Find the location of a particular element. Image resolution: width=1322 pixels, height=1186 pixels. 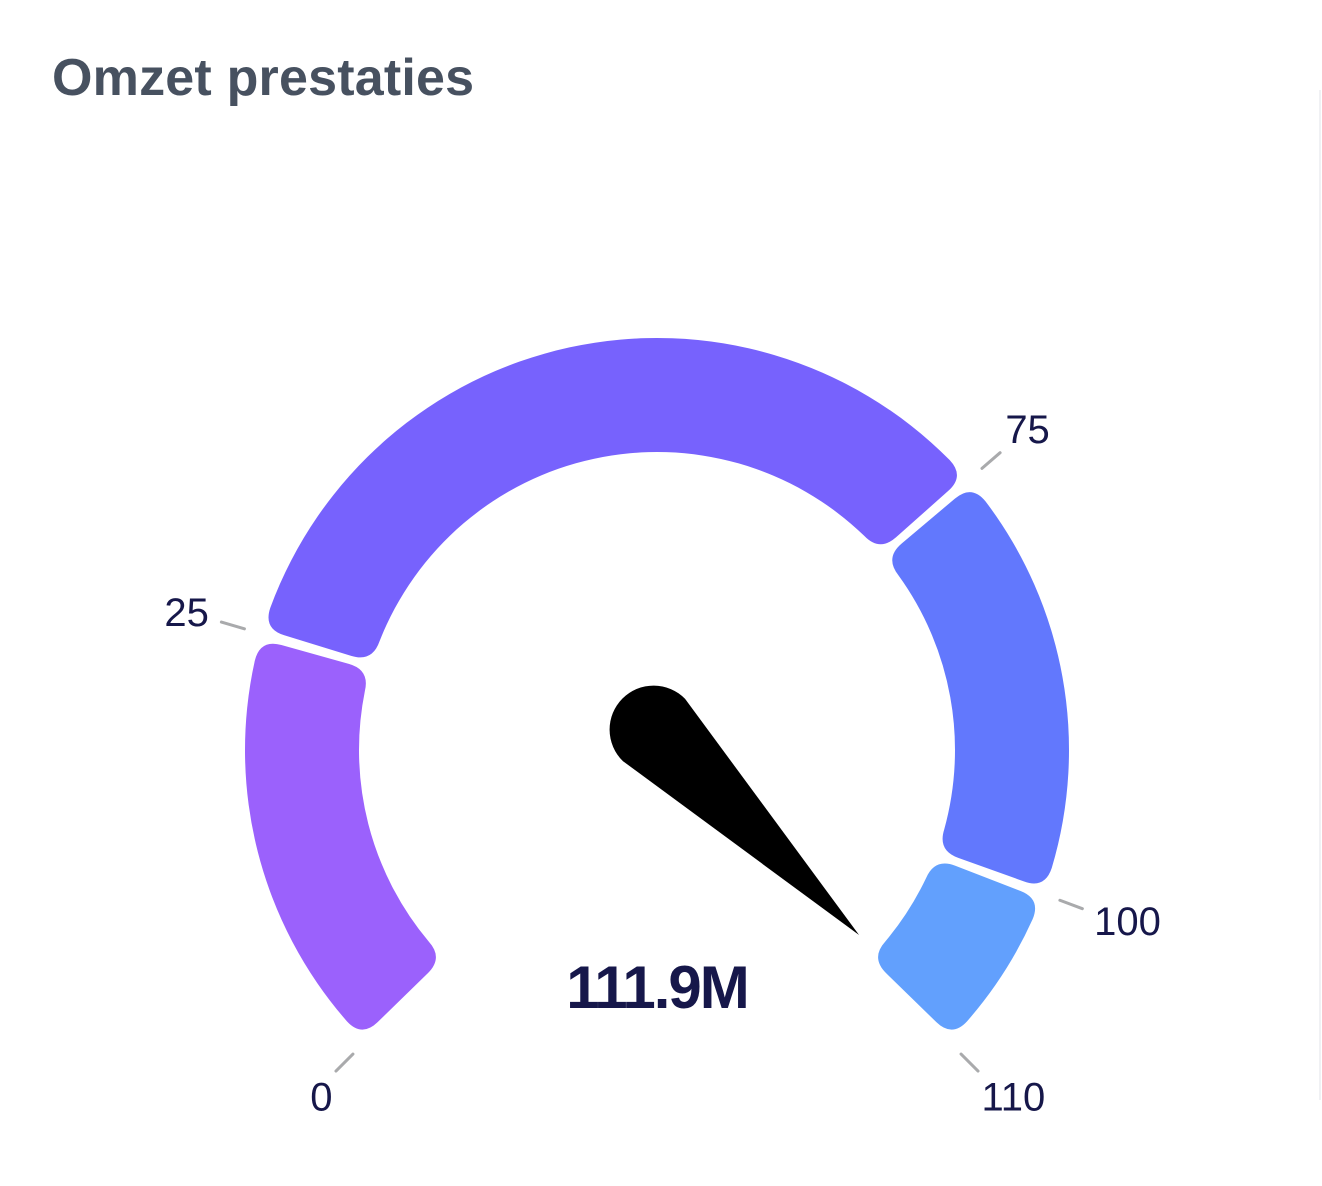

gauge-needle is located at coordinates (734, 810).